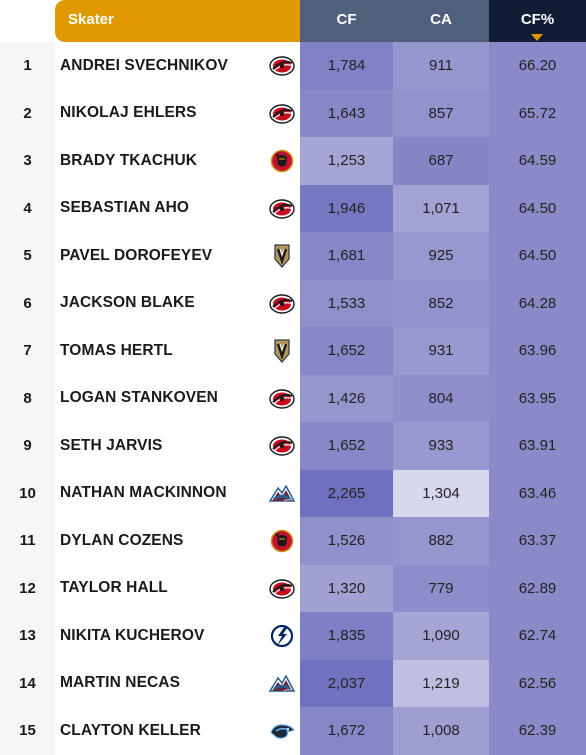 The height and width of the screenshot is (755, 586). I want to click on cf-cell: 2,037, so click(346, 683).